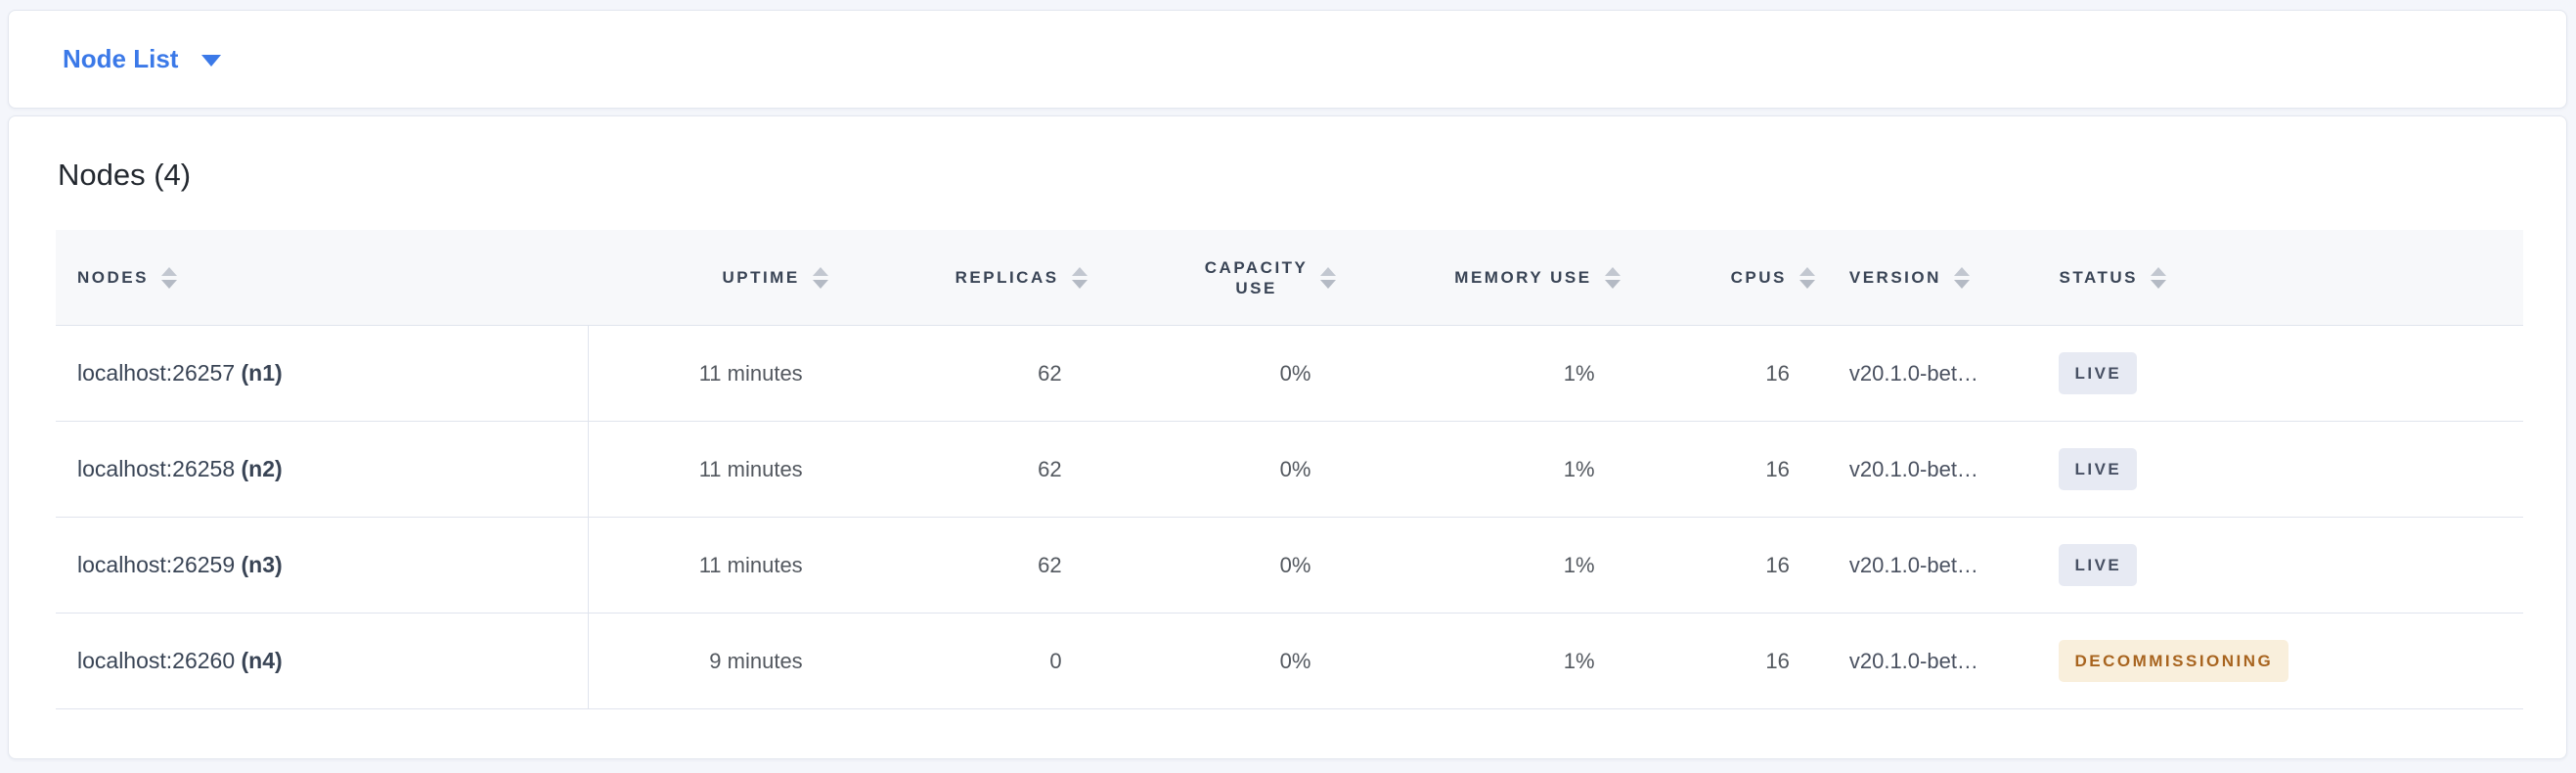  I want to click on view-selector-label: Node List, so click(121, 58).